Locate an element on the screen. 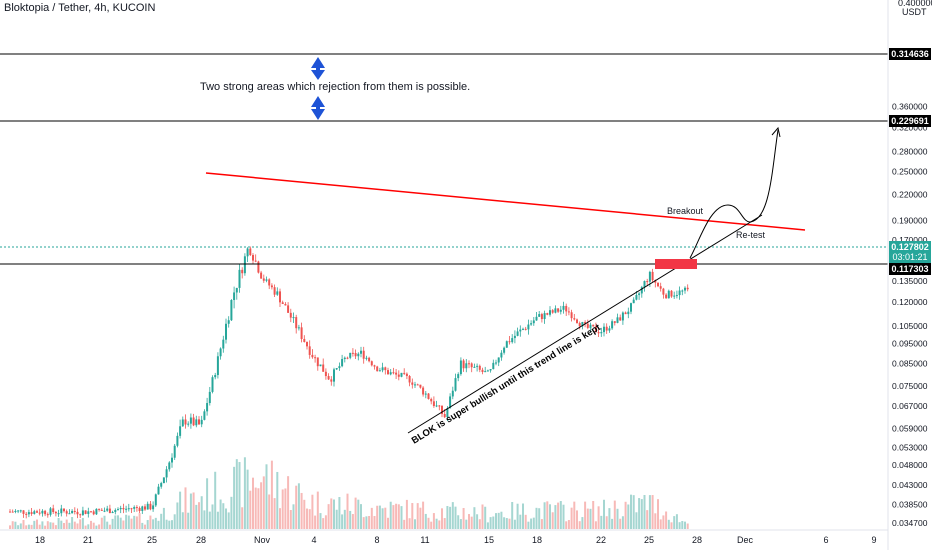 The image size is (932, 550). retest-zone is located at coordinates (676, 264).